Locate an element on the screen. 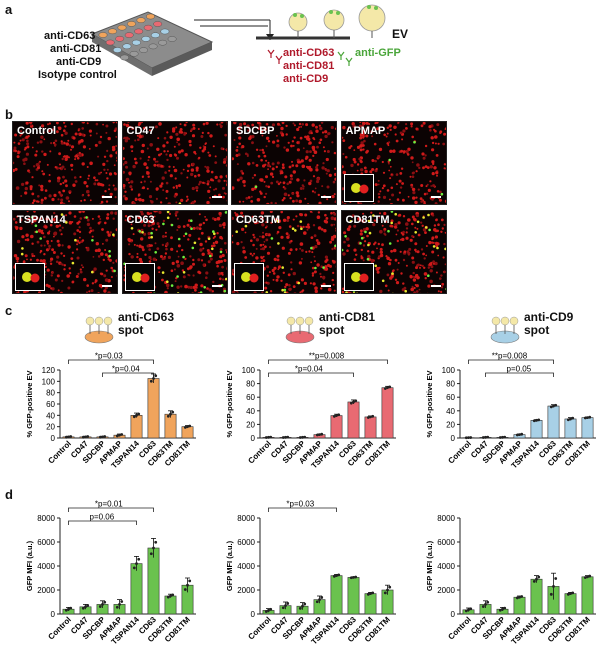 This screenshot has height=657, width=600. significance-bracket is located at coordinates (328, 361).